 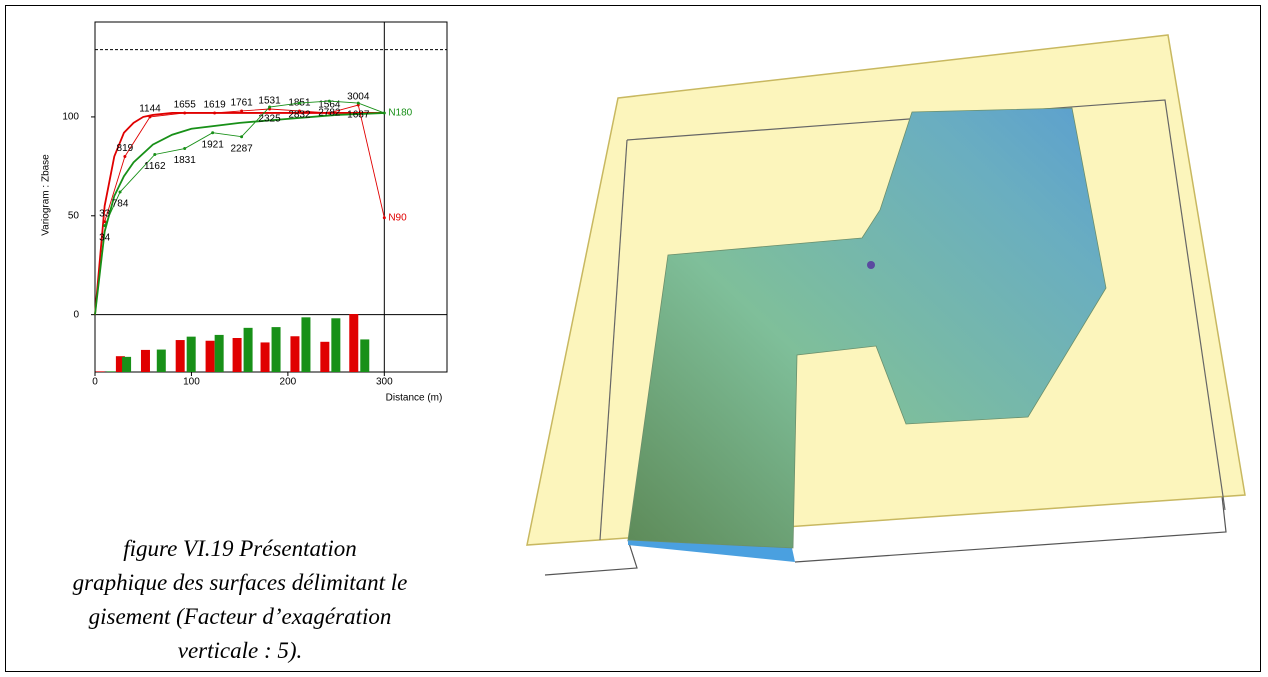 I want to click on pair-count-label: 1564, so click(x=329, y=105).